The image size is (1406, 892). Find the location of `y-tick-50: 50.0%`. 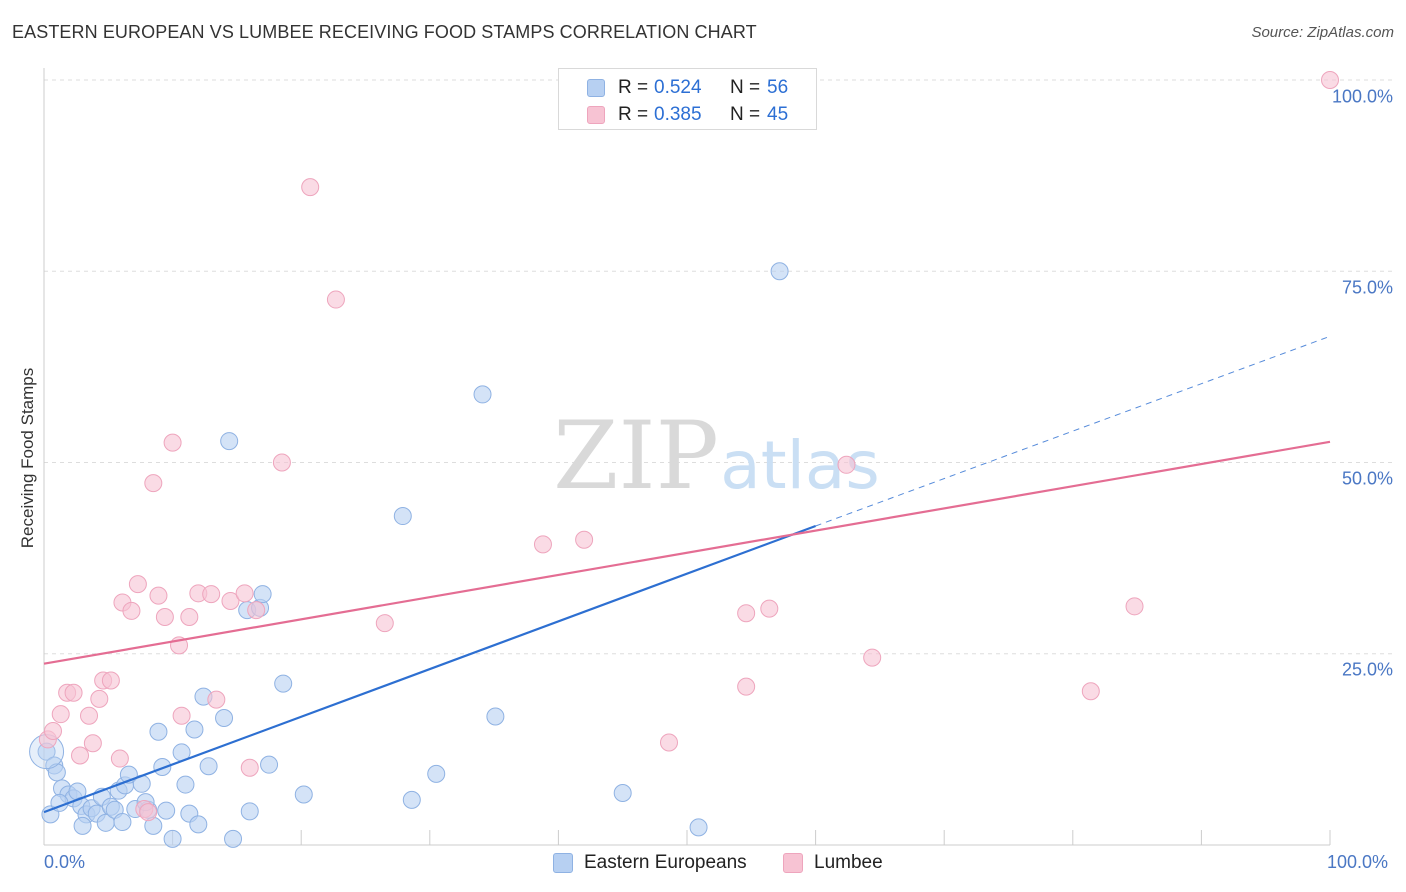

y-tick-50: 50.0% is located at coordinates (1367, 478).